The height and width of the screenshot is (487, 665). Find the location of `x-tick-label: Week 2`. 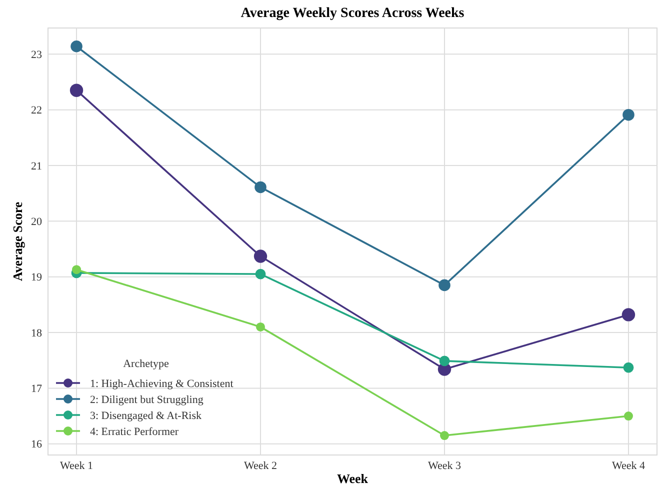

x-tick-label: Week 2 is located at coordinates (261, 466).